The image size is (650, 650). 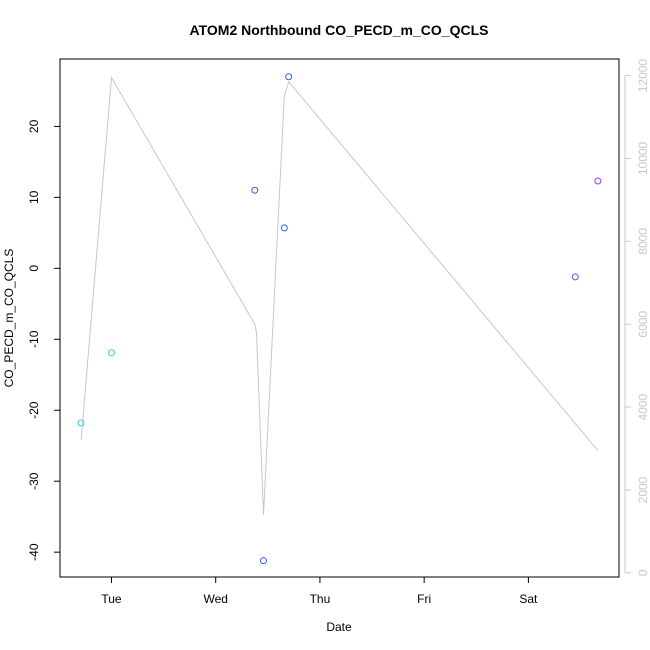 What do you see at coordinates (339, 30) in the screenshot?
I see `chart-title: ATOM2 Northbound CO_PECD_m_CO_QCLS` at bounding box center [339, 30].